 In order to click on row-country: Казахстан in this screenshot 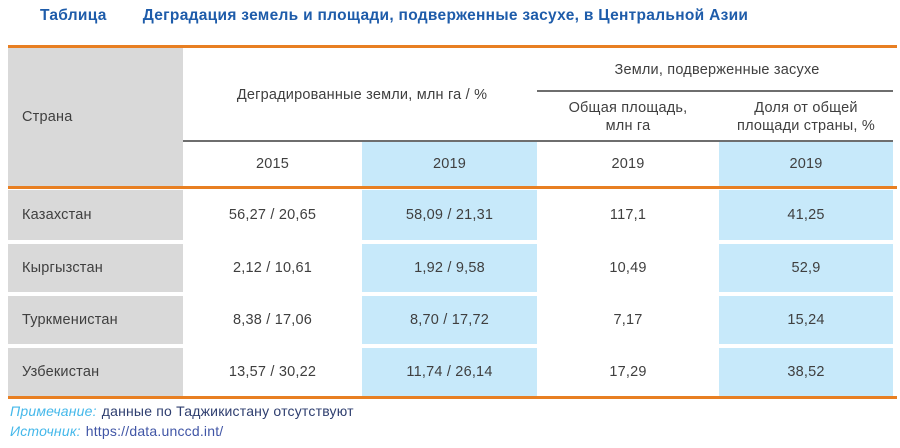, I will do `click(95, 215)`.